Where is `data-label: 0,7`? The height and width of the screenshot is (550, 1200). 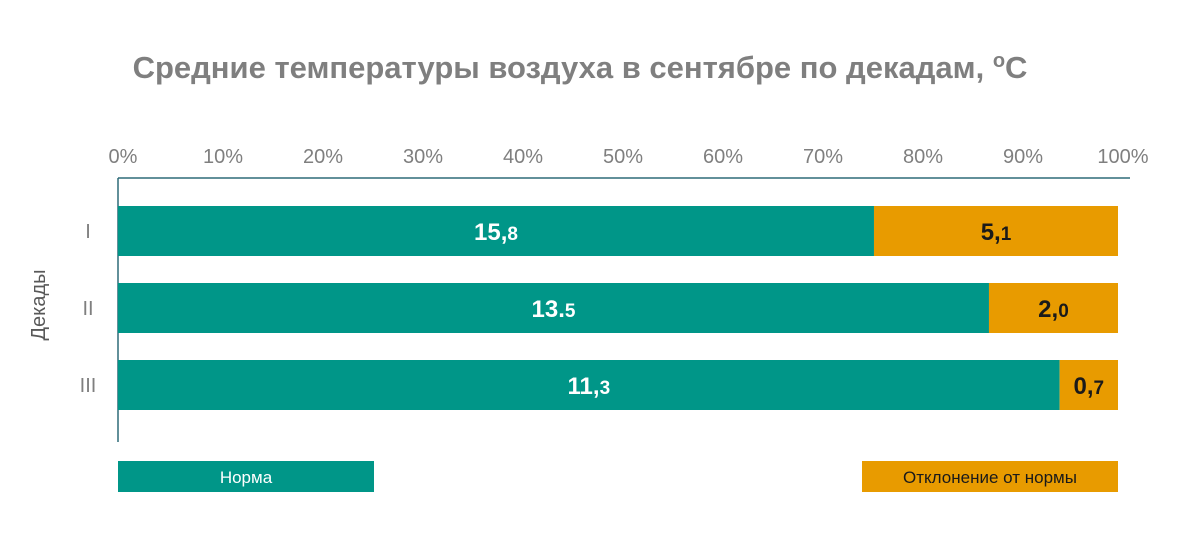 data-label: 0,7 is located at coordinates (1089, 386).